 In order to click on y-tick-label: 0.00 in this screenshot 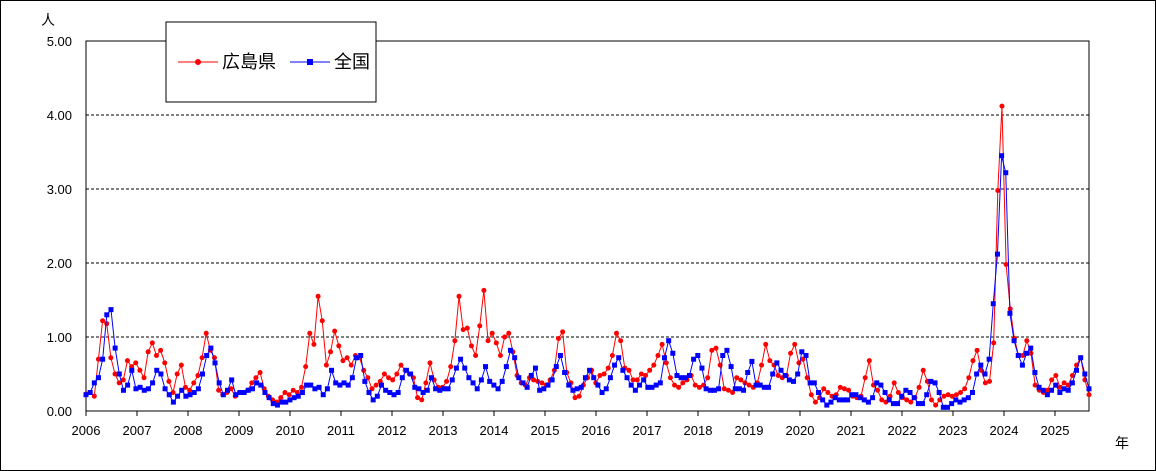, I will do `click(59, 411)`.